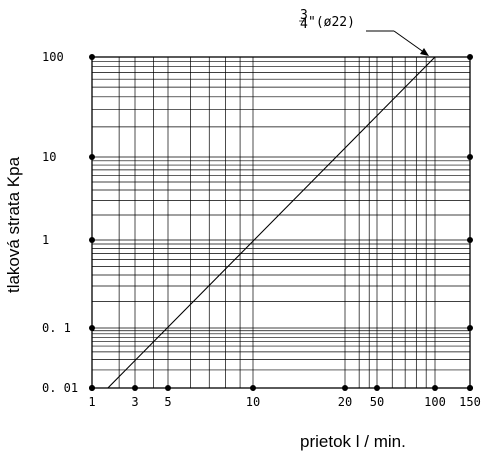  I want to click on annotation-fraction-numerator: 3, so click(304, 15).